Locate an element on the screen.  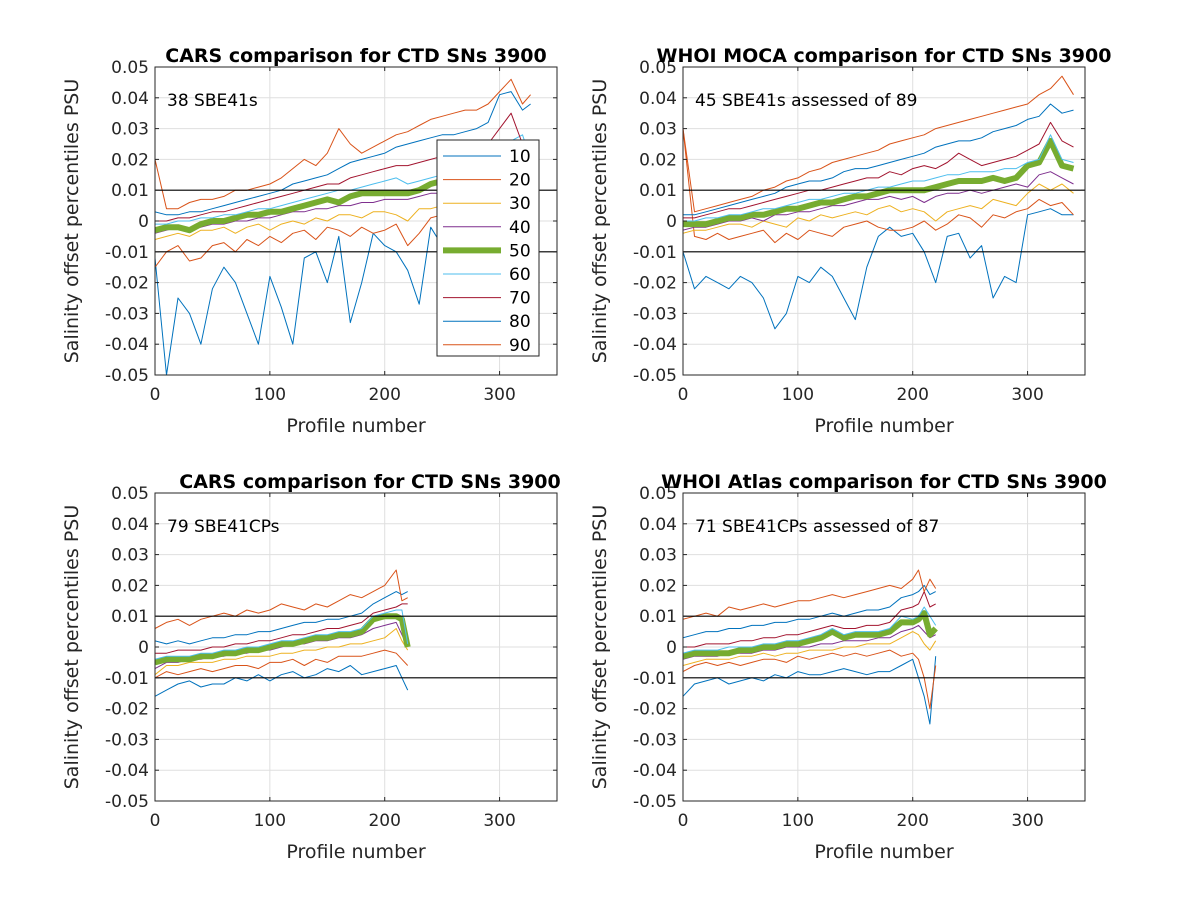
legend-item-20: 20 is located at coordinates (487, 181).